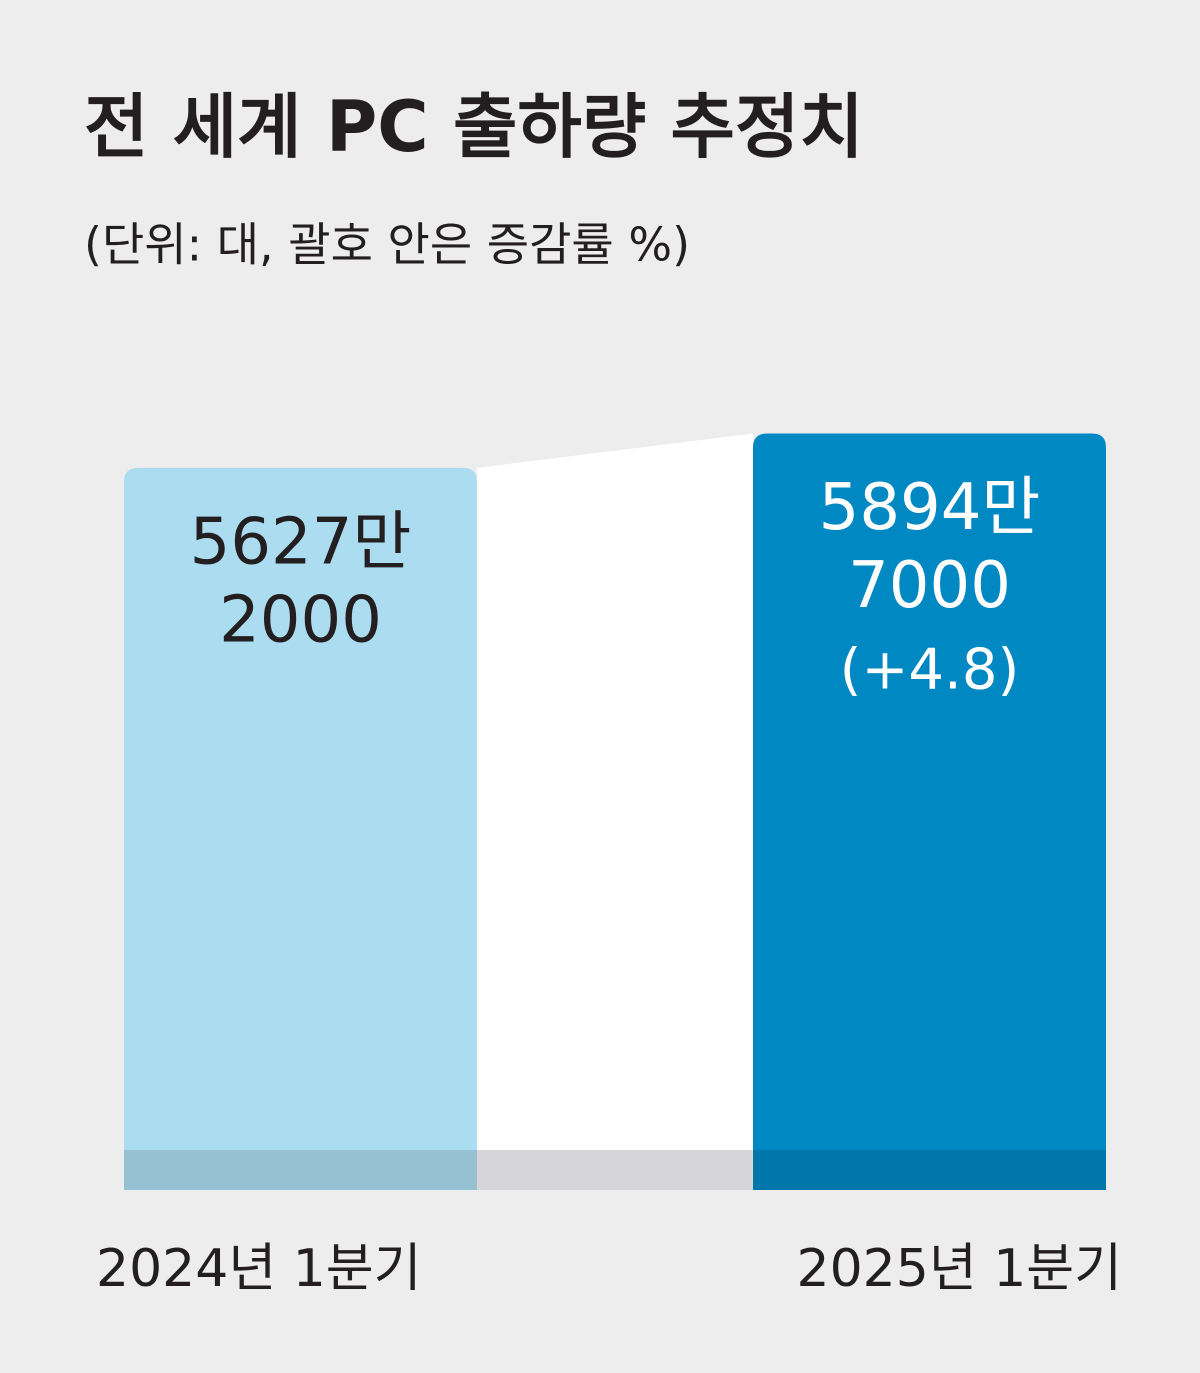 Image resolution: width=1200 pixels, height=1373 pixels. What do you see at coordinates (615, 811) in the screenshot?
I see `connector` at bounding box center [615, 811].